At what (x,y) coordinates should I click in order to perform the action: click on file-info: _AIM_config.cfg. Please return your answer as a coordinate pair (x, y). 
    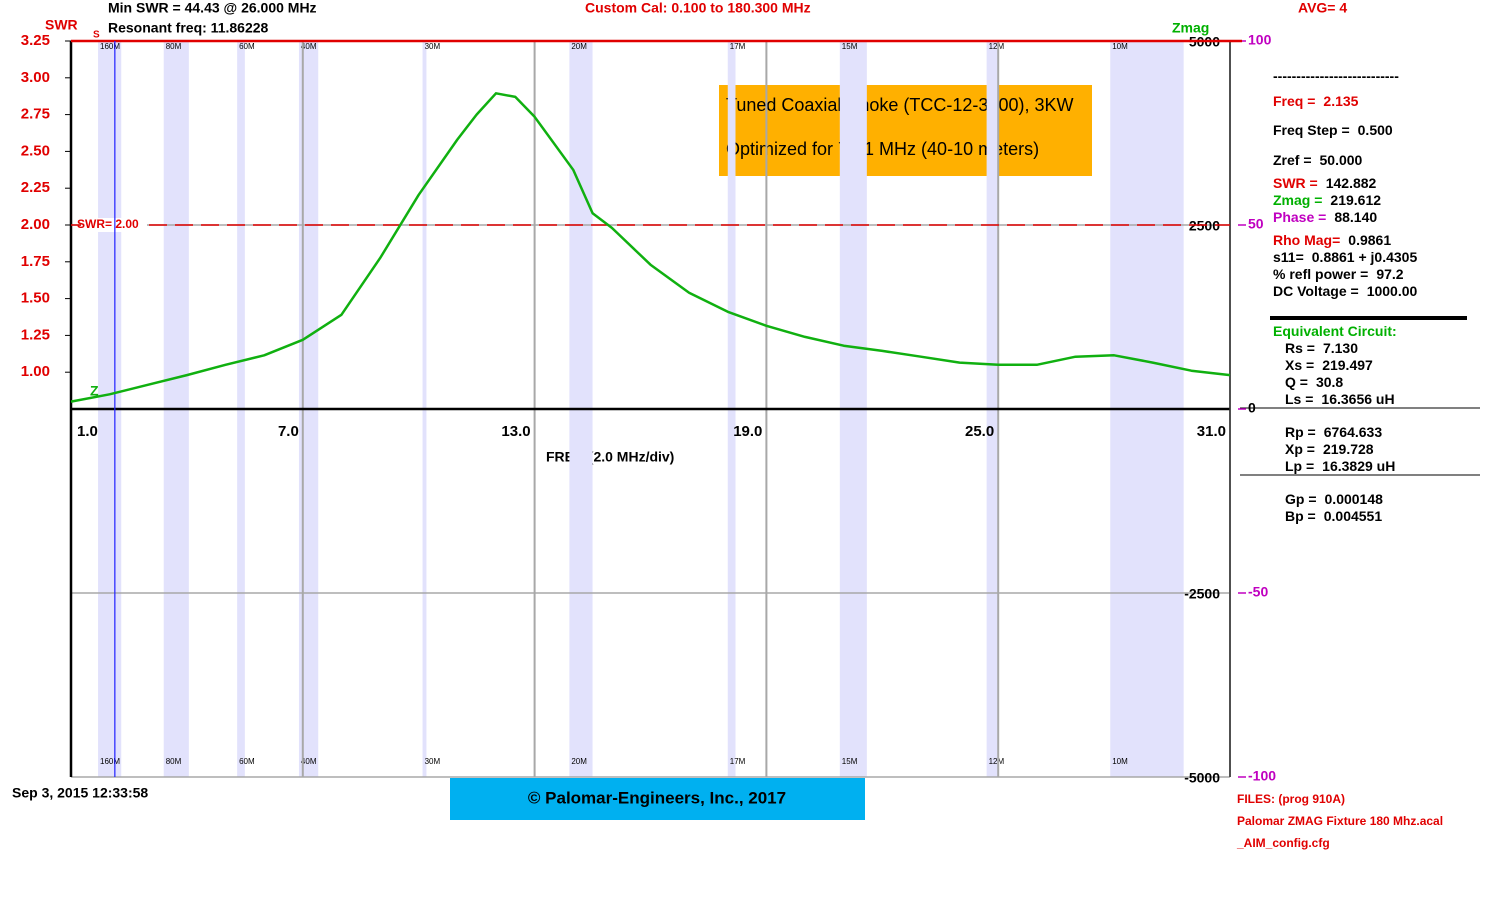
    Looking at the image, I should click on (1283, 843).